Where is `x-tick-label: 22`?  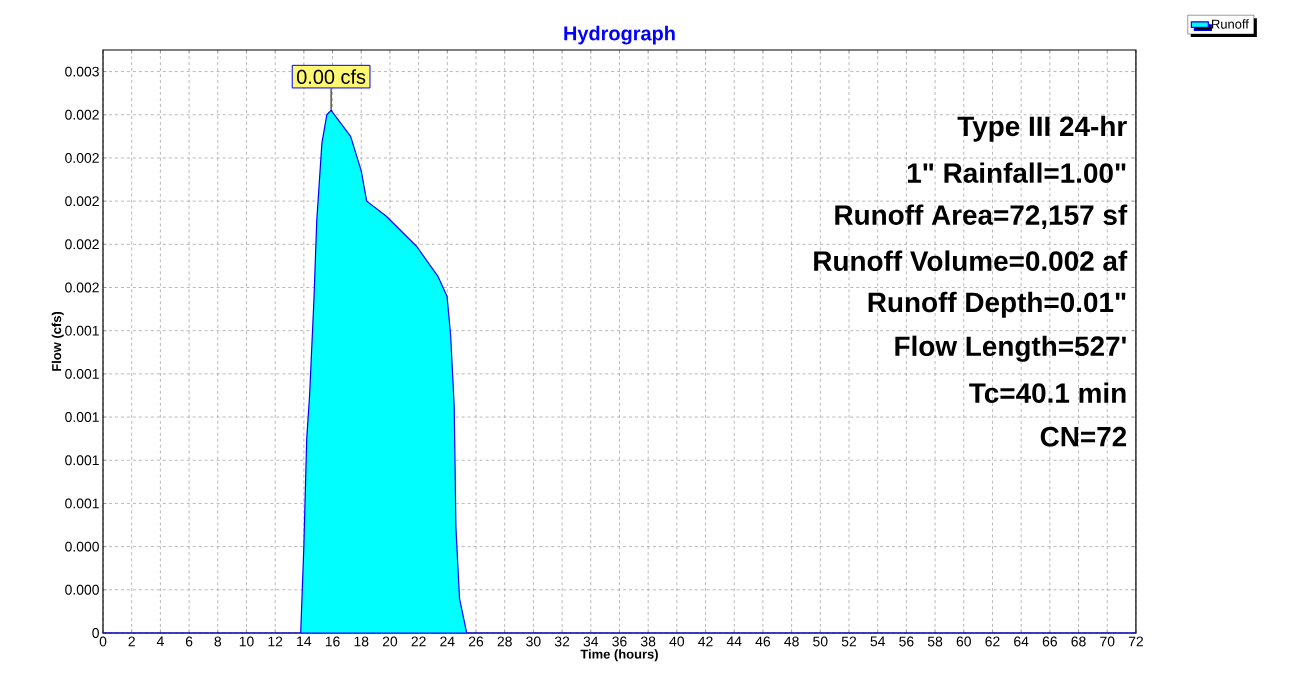 x-tick-label: 22 is located at coordinates (418, 641).